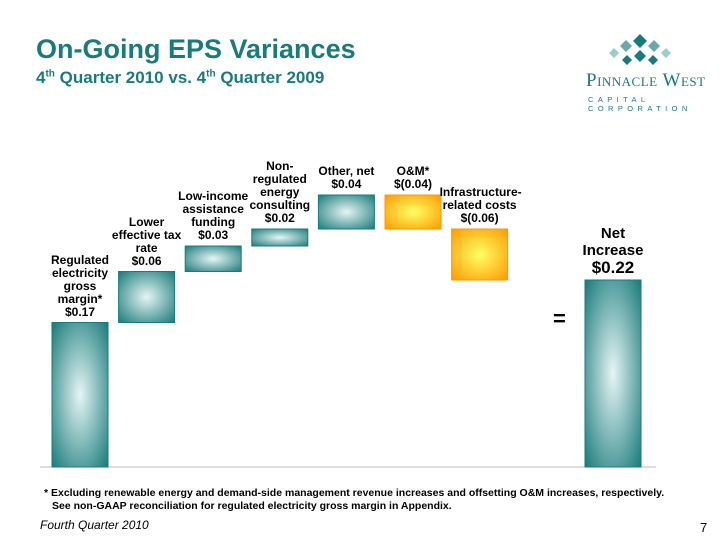 Image resolution: width=720 pixels, height=540 pixels. Describe the element at coordinates (559, 318) in the screenshot. I see `equals-sign: =` at that location.